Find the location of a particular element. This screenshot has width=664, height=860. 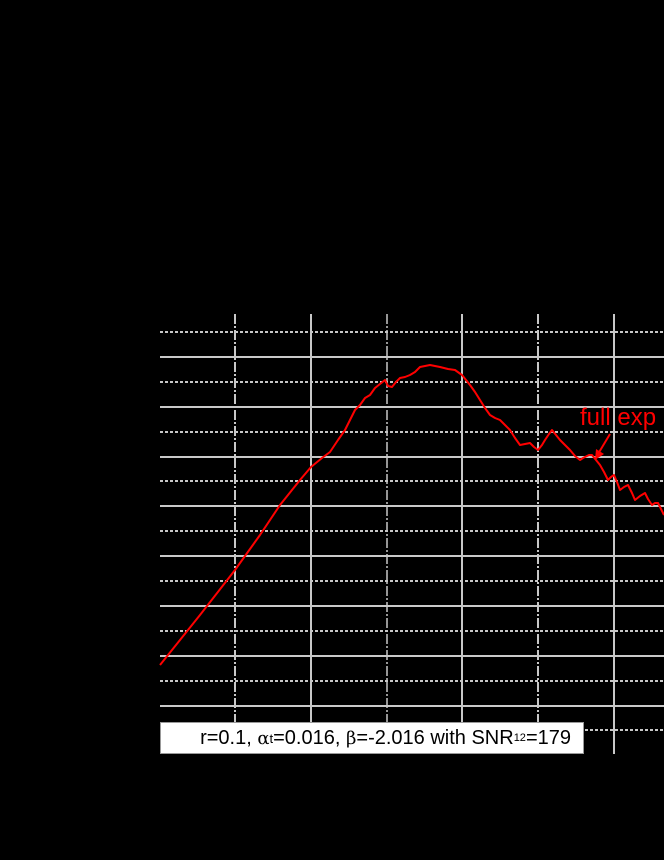

legend-beta-symbol: β is located at coordinates (351, 738).